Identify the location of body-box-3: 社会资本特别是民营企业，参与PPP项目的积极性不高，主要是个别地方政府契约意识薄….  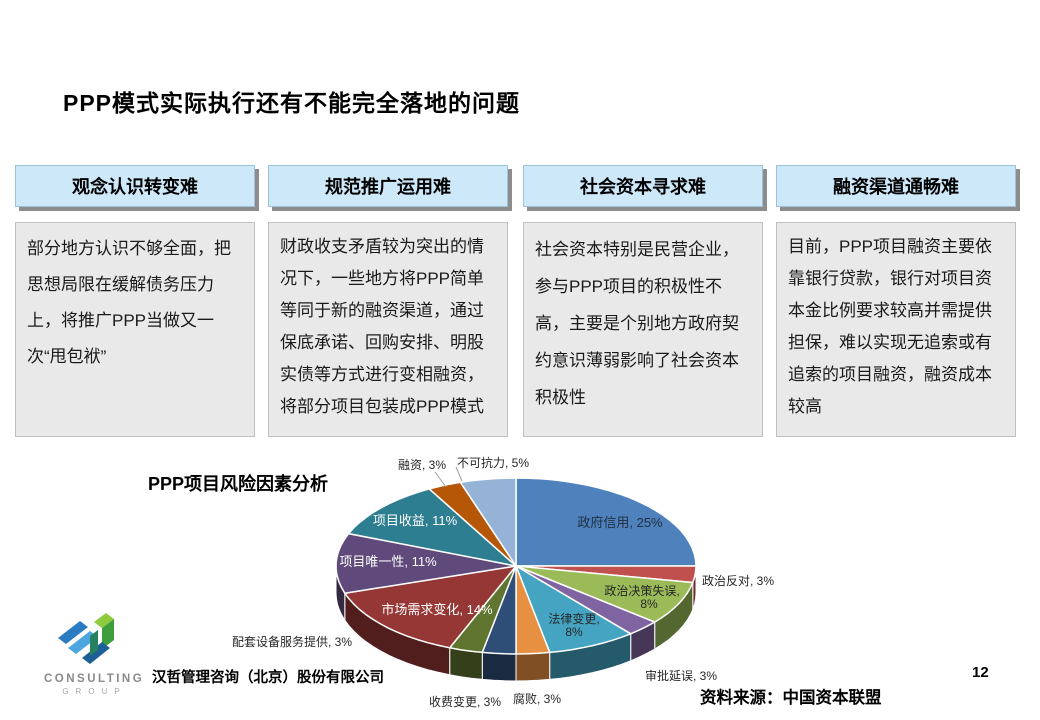
(643, 329).